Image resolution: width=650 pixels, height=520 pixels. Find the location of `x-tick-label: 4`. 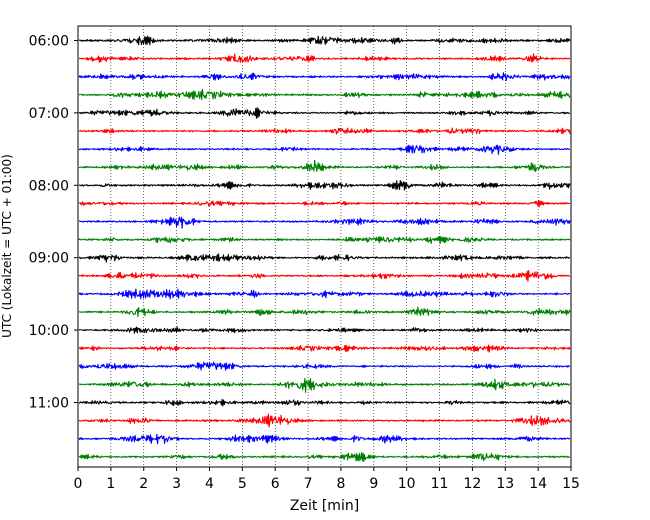

x-tick-label: 4 is located at coordinates (209, 484).